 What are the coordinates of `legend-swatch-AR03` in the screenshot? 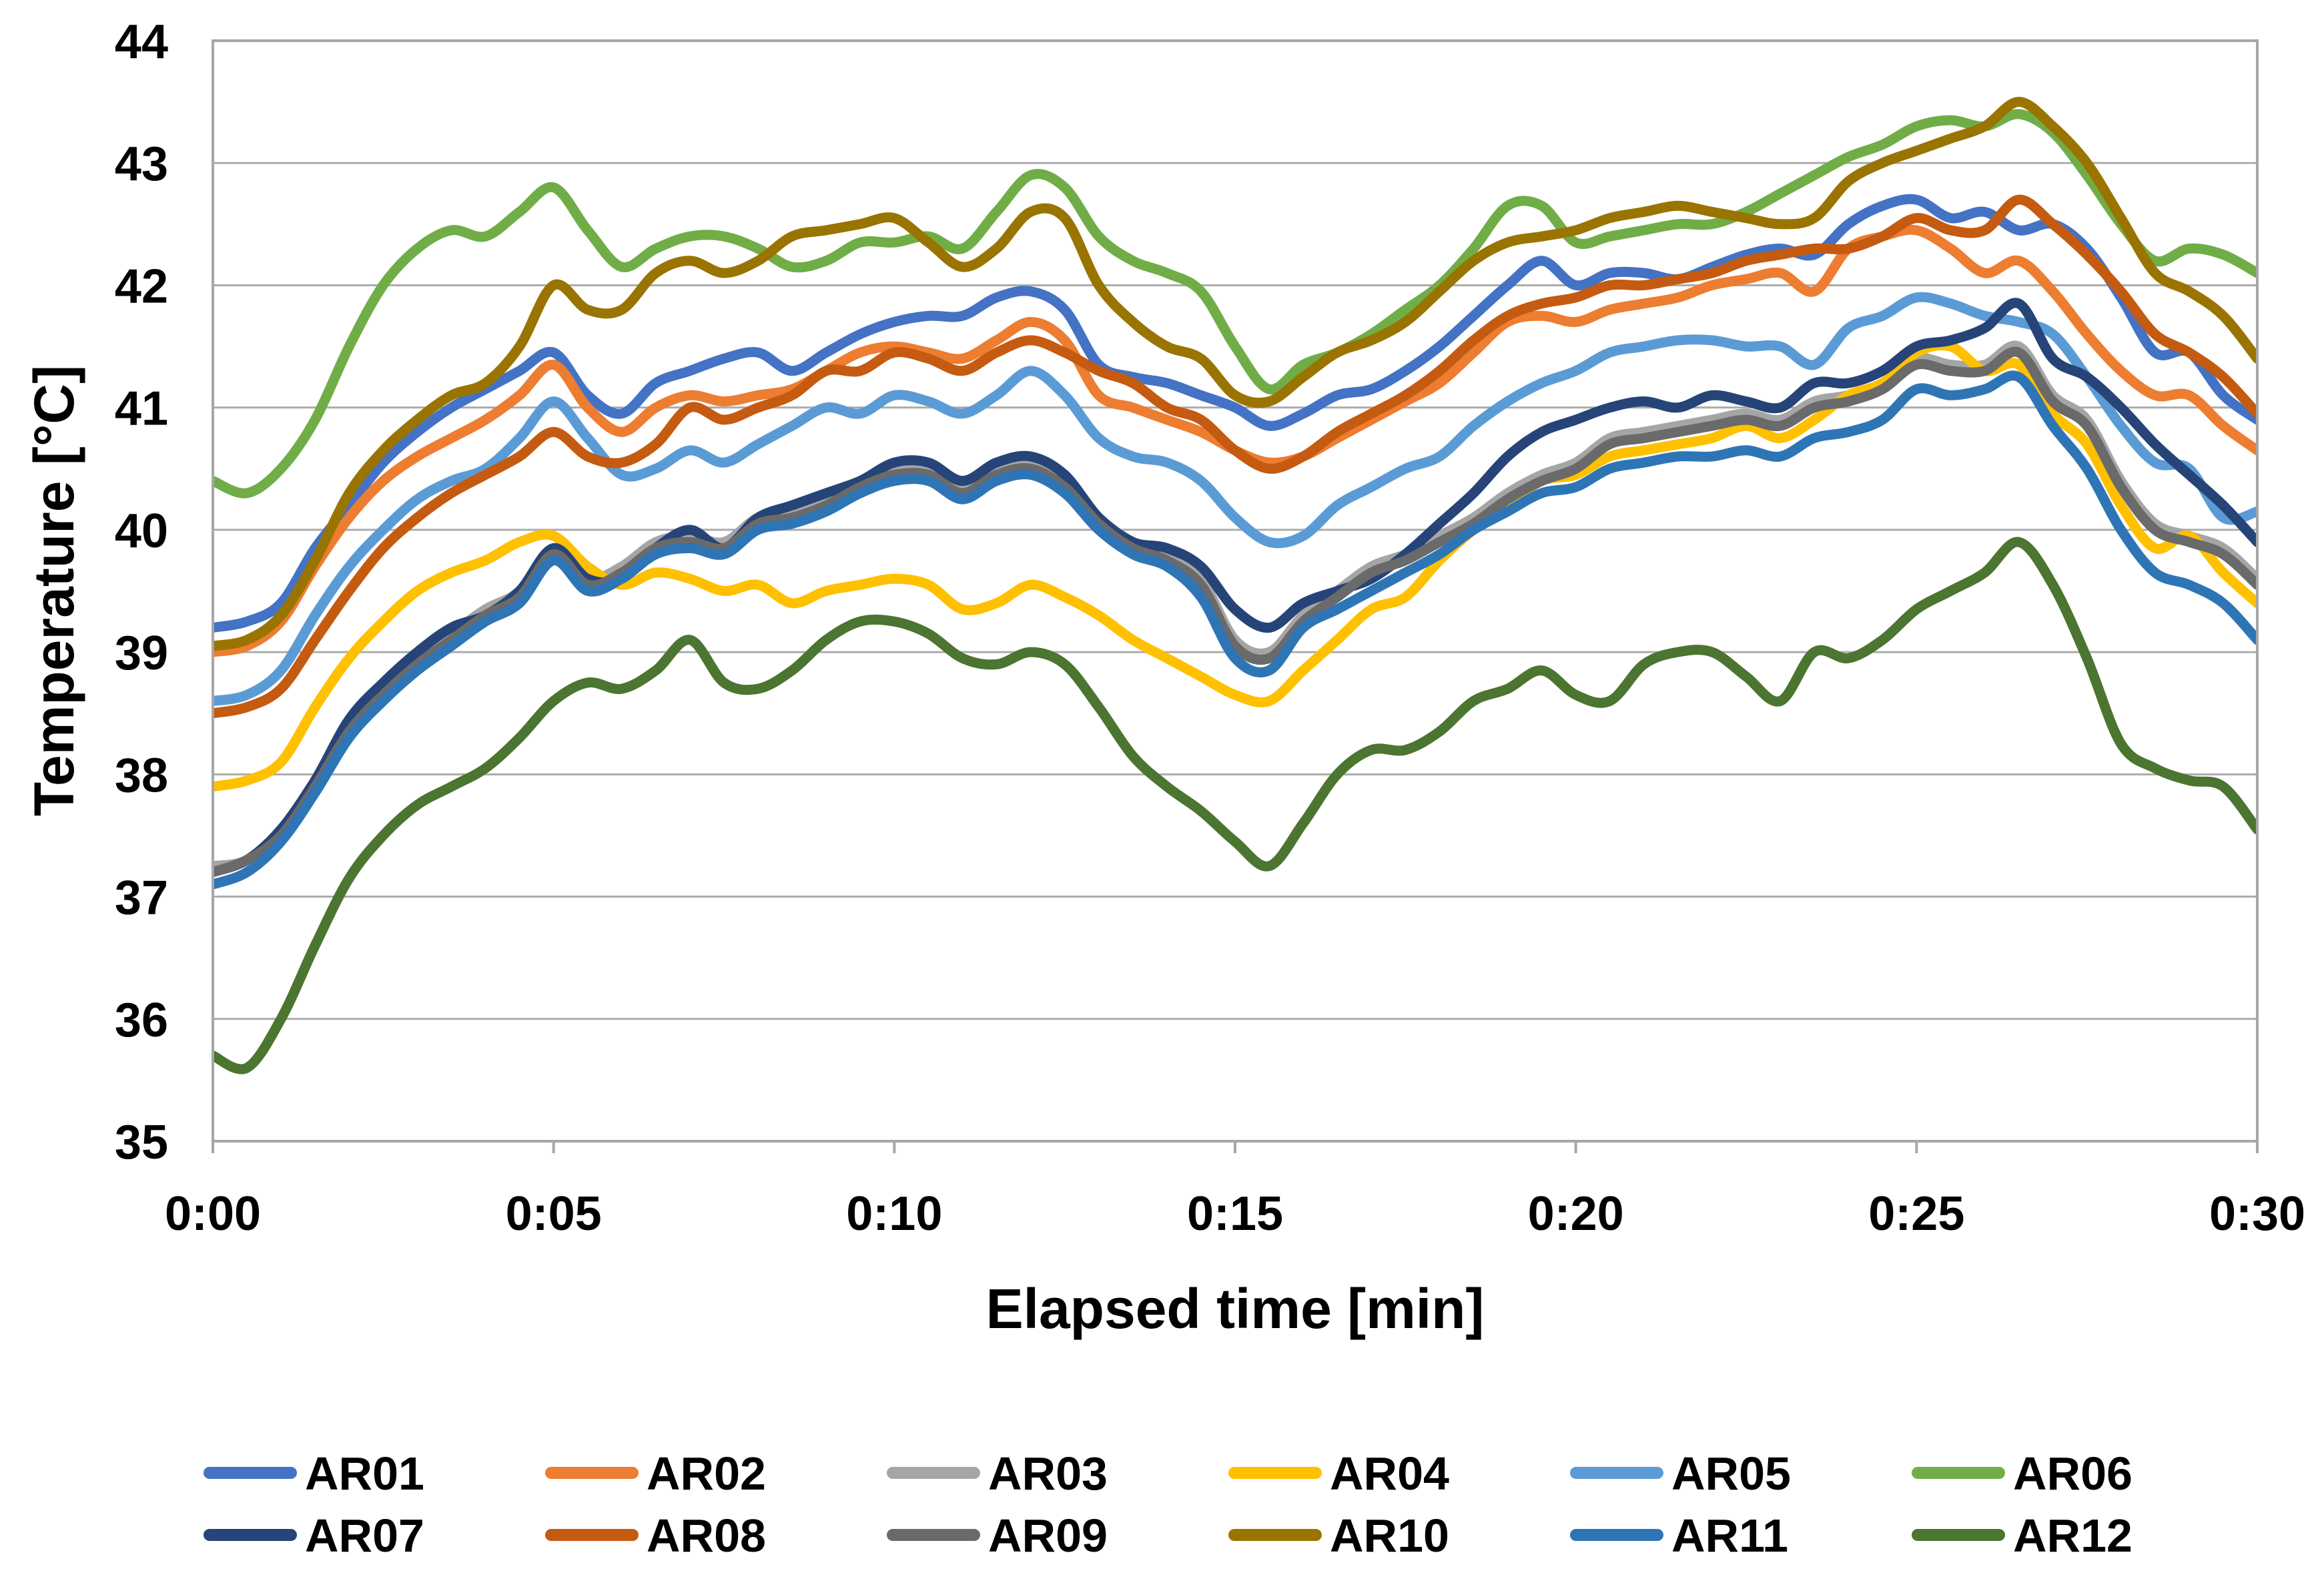 It's located at (933, 1473).